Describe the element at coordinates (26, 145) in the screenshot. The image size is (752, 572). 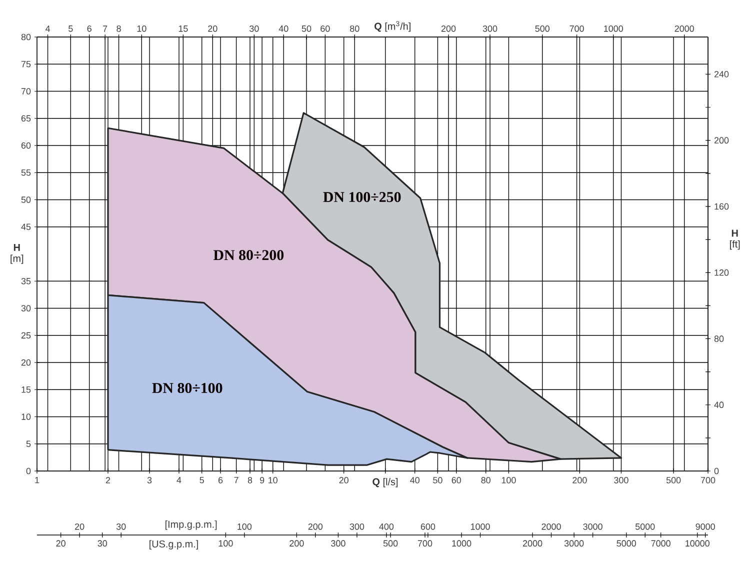
I see `y-tick-label: 60` at that location.